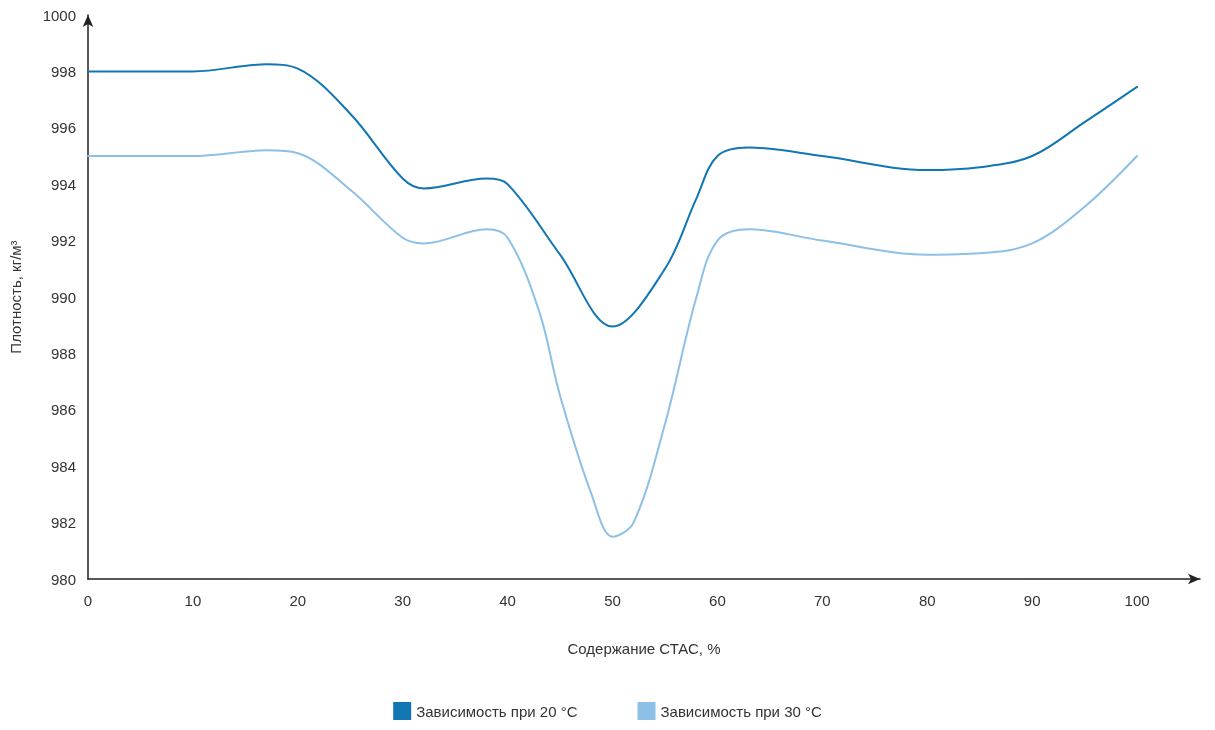  Describe the element at coordinates (507, 600) in the screenshot. I see `x-tick-label: 40` at that location.